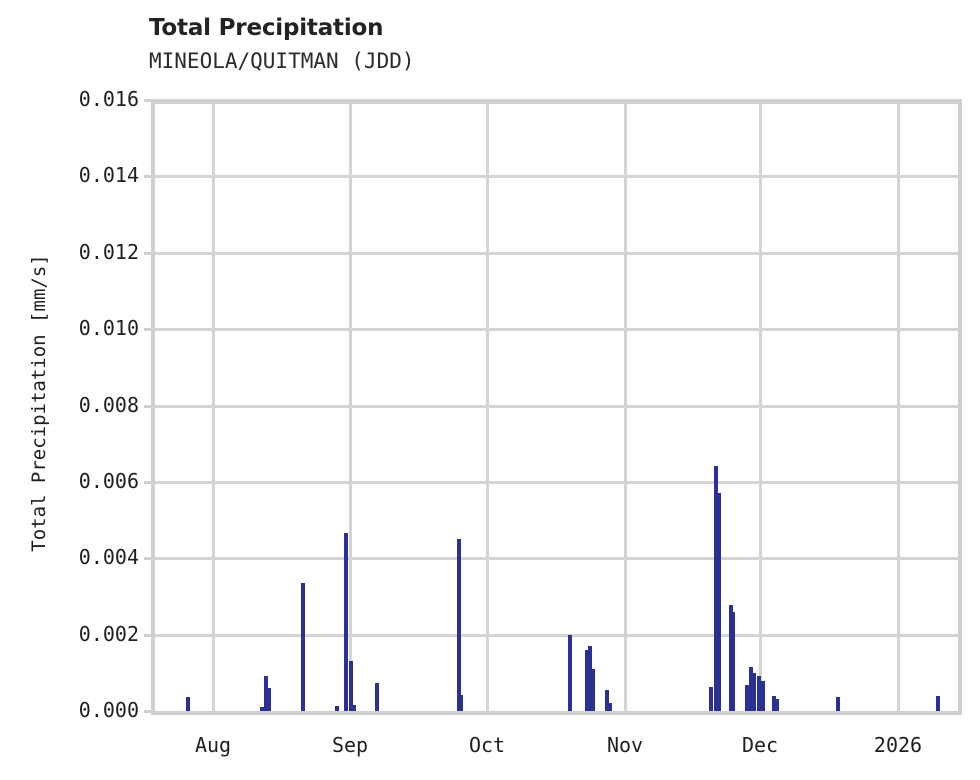 This screenshot has height=780, width=980. What do you see at coordinates (556, 102) in the screenshot?
I see `plot-border-top` at bounding box center [556, 102].